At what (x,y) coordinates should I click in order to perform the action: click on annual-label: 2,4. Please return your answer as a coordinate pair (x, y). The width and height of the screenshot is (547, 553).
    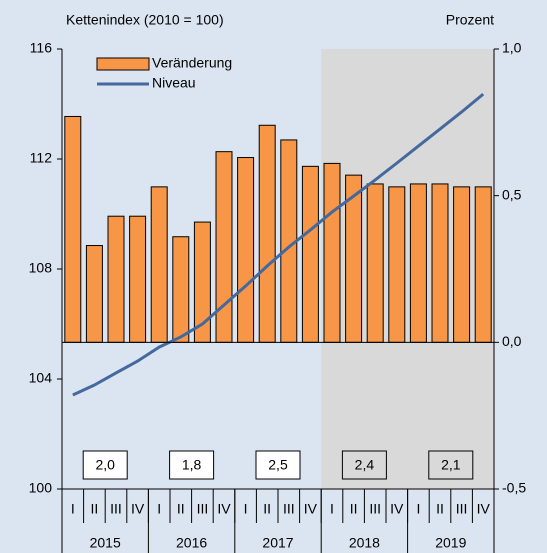
    Looking at the image, I should click on (365, 465).